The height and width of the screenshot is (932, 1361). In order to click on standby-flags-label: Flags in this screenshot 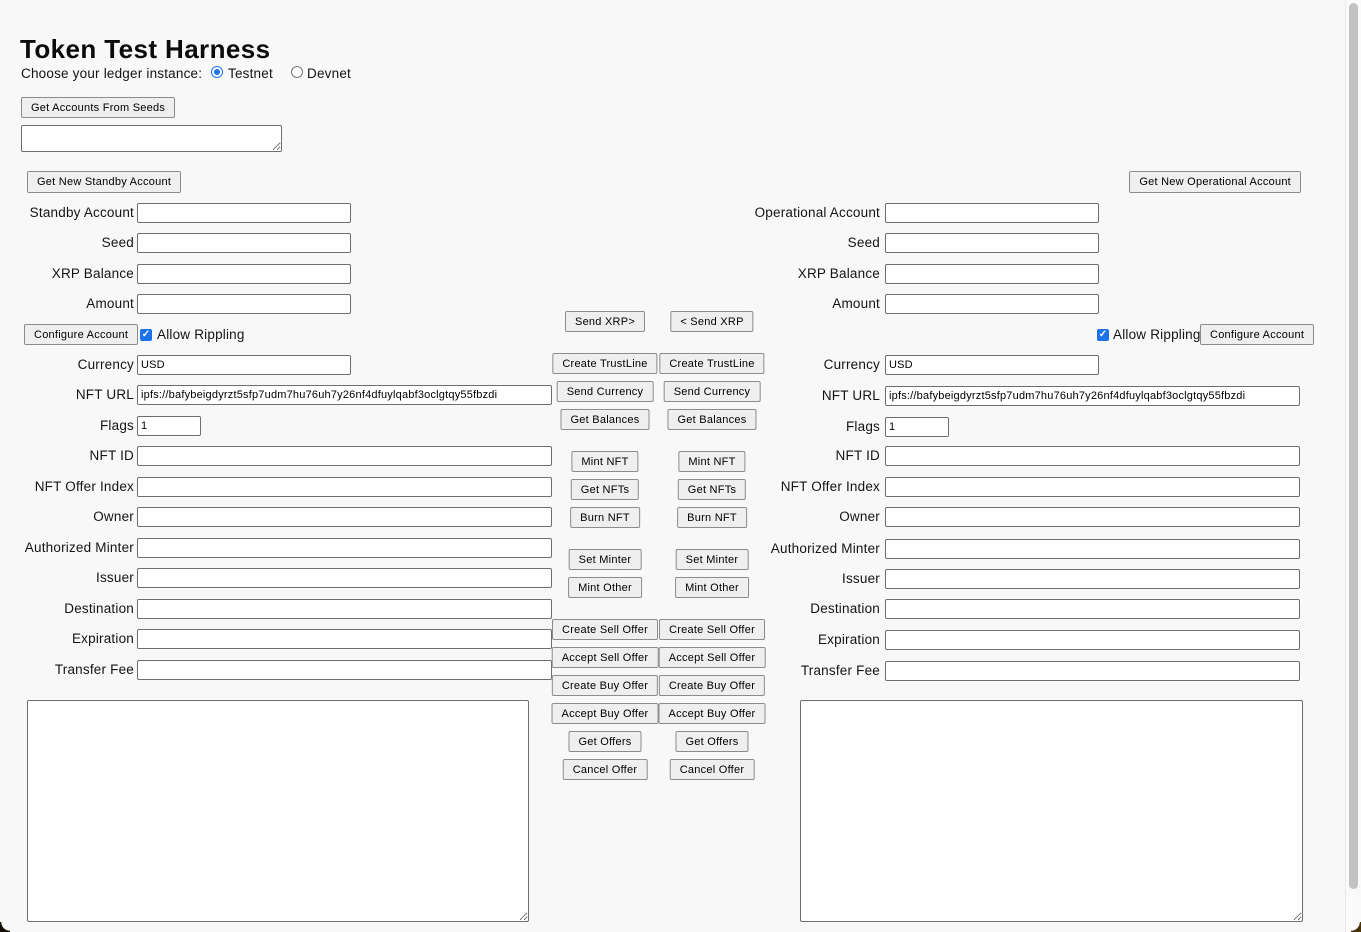, I will do `click(116, 425)`.